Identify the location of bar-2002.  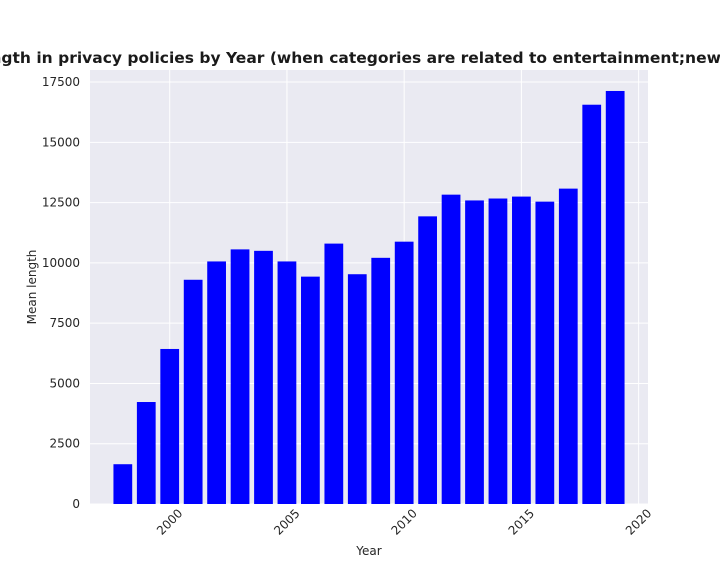
(216, 382).